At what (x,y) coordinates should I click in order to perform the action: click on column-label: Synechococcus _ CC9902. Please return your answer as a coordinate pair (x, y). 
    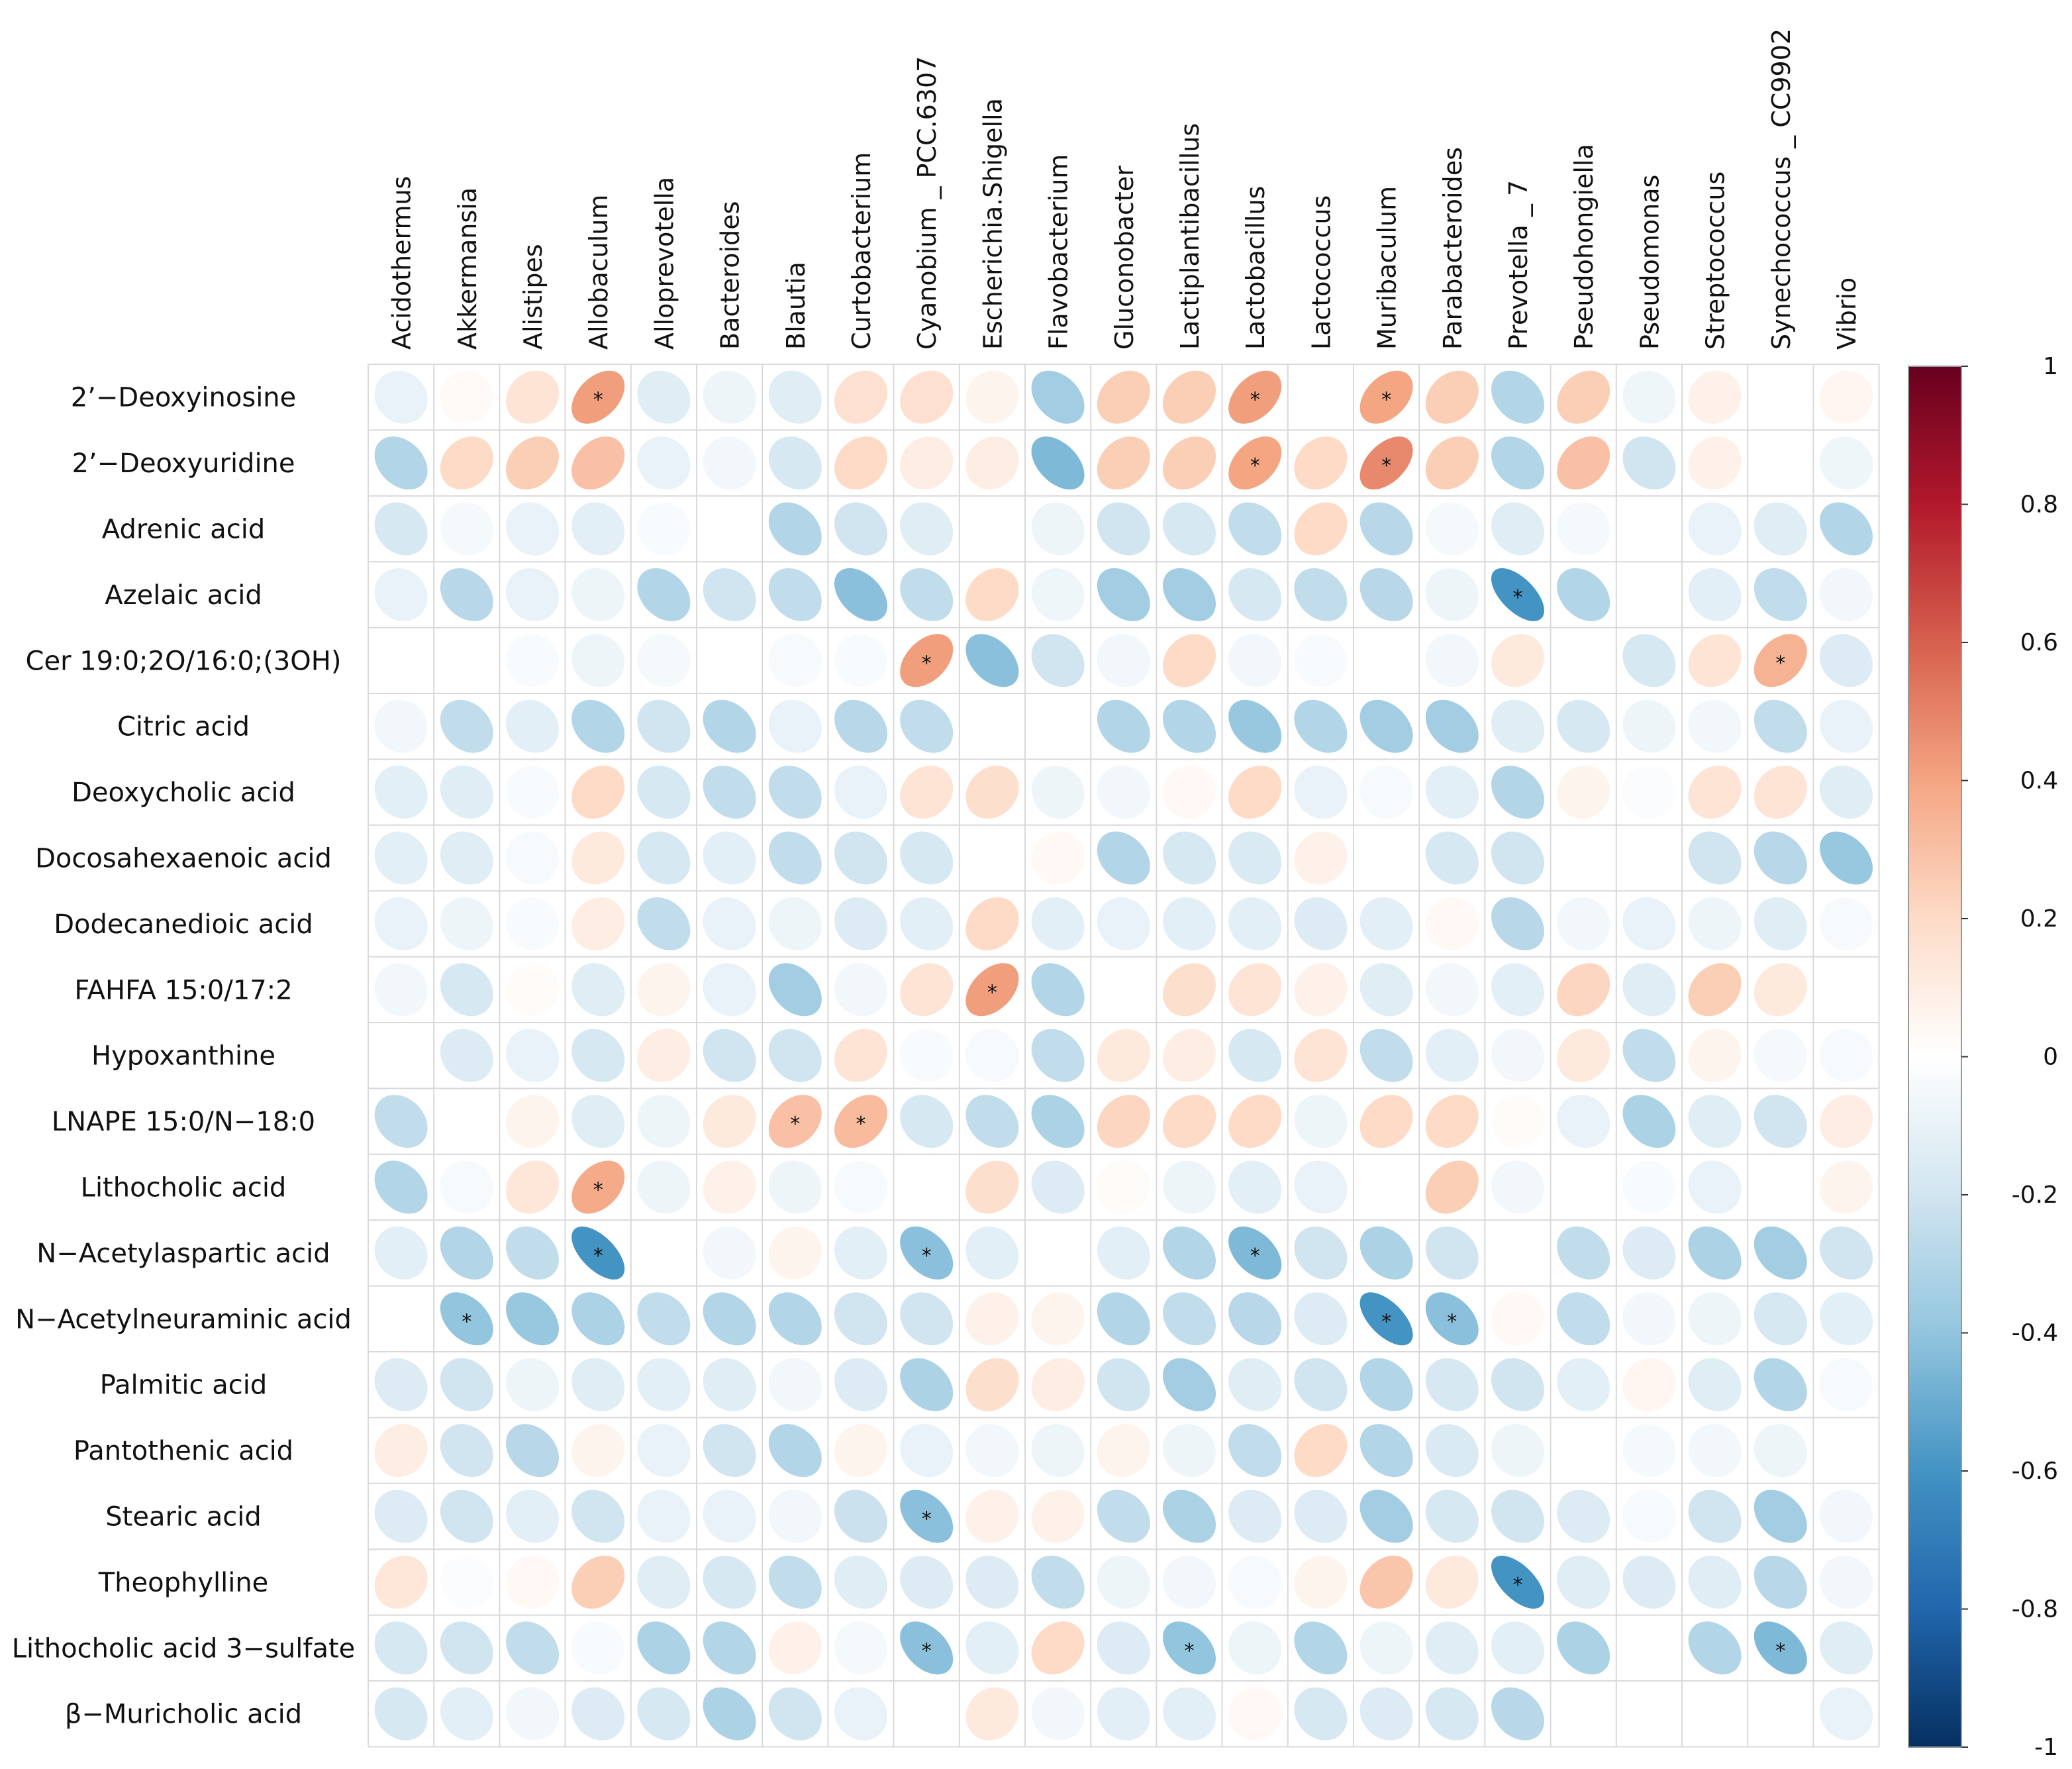
    Looking at the image, I should click on (1781, 189).